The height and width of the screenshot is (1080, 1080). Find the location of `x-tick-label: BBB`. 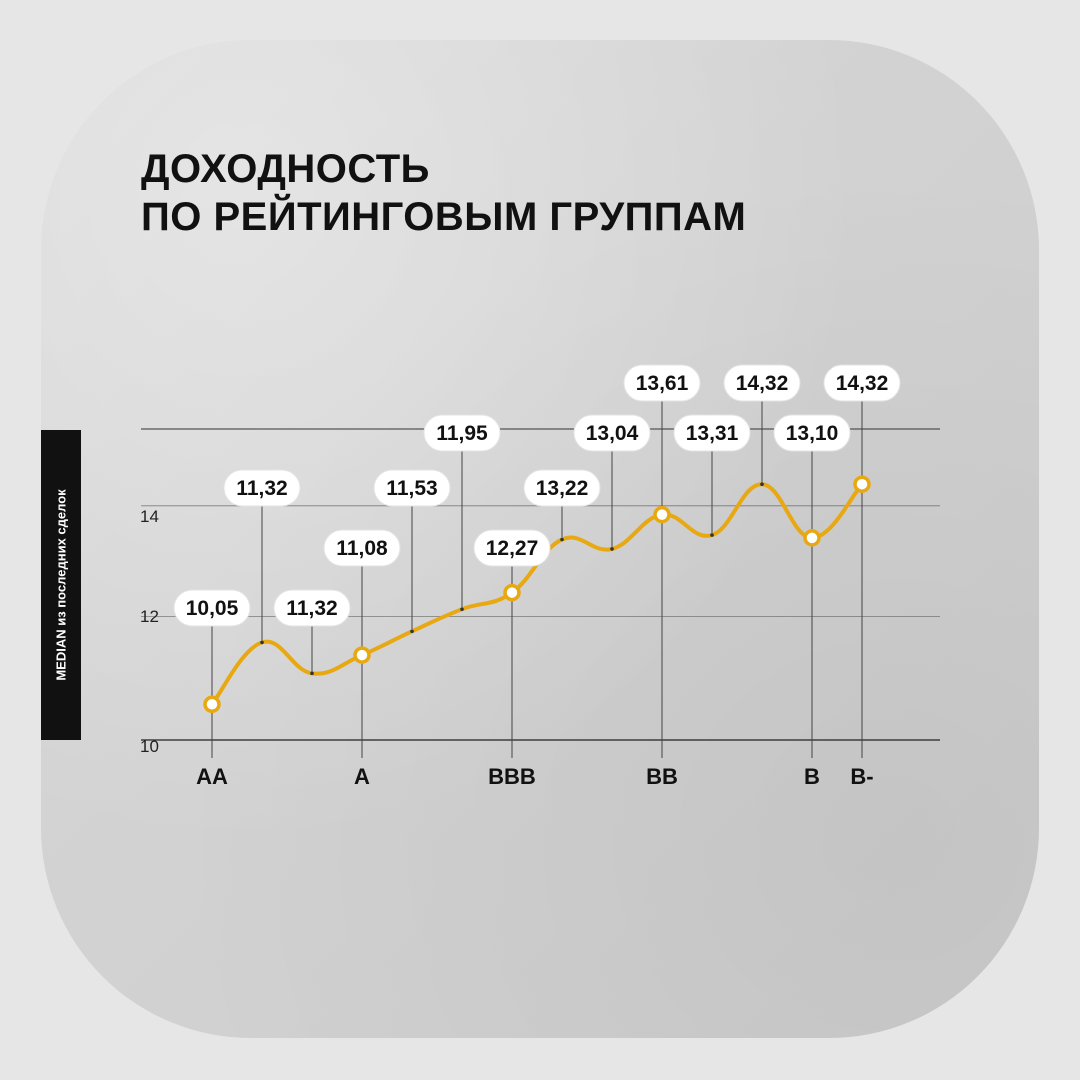

x-tick-label: BBB is located at coordinates (512, 776).